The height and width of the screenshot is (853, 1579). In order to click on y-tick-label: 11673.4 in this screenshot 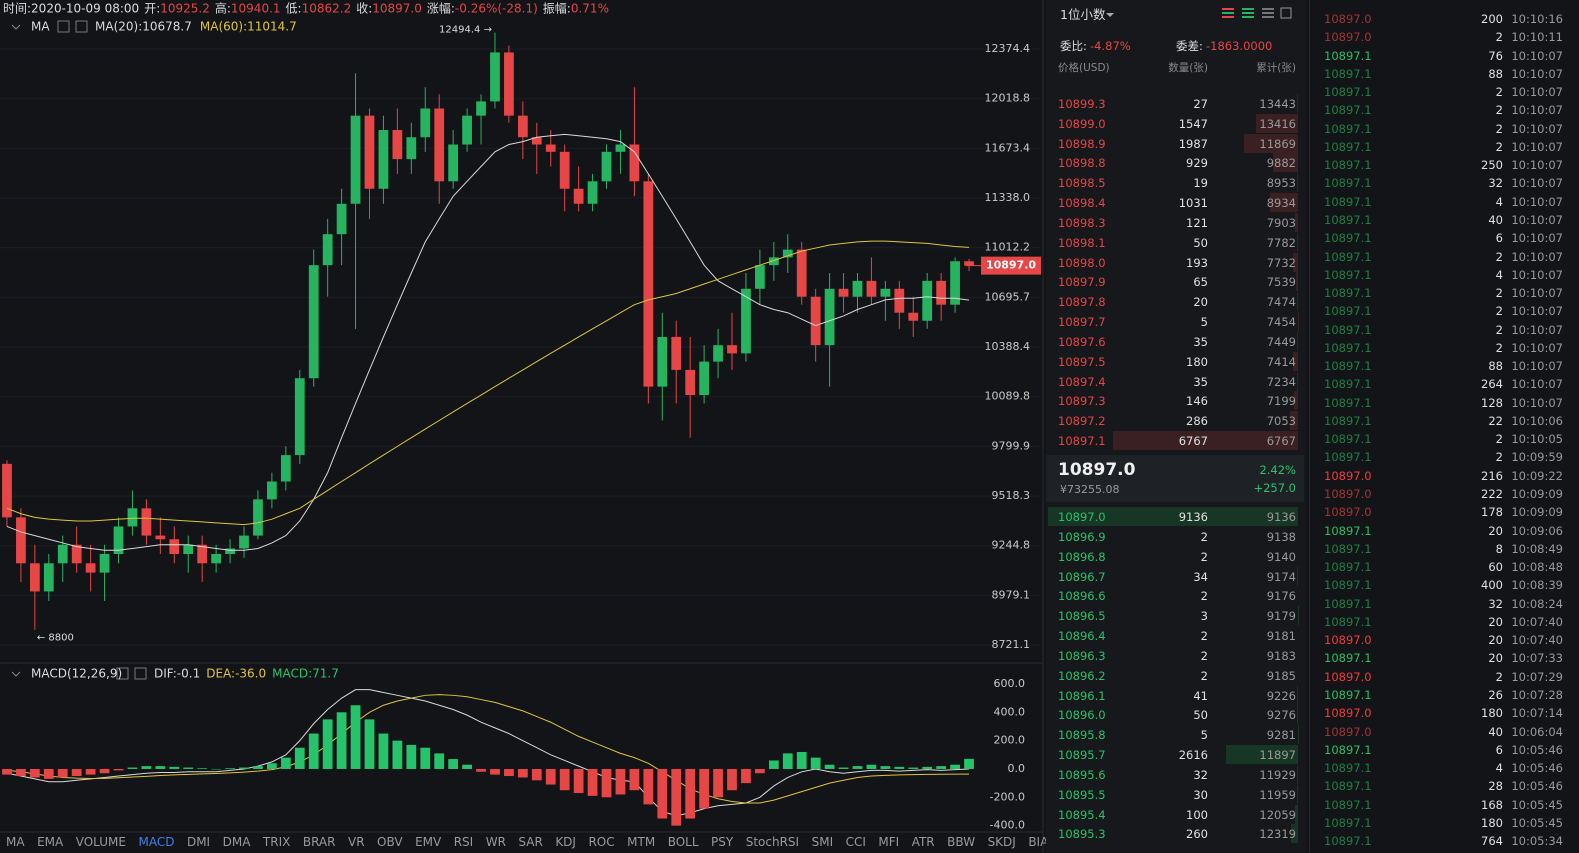, I will do `click(1008, 147)`.